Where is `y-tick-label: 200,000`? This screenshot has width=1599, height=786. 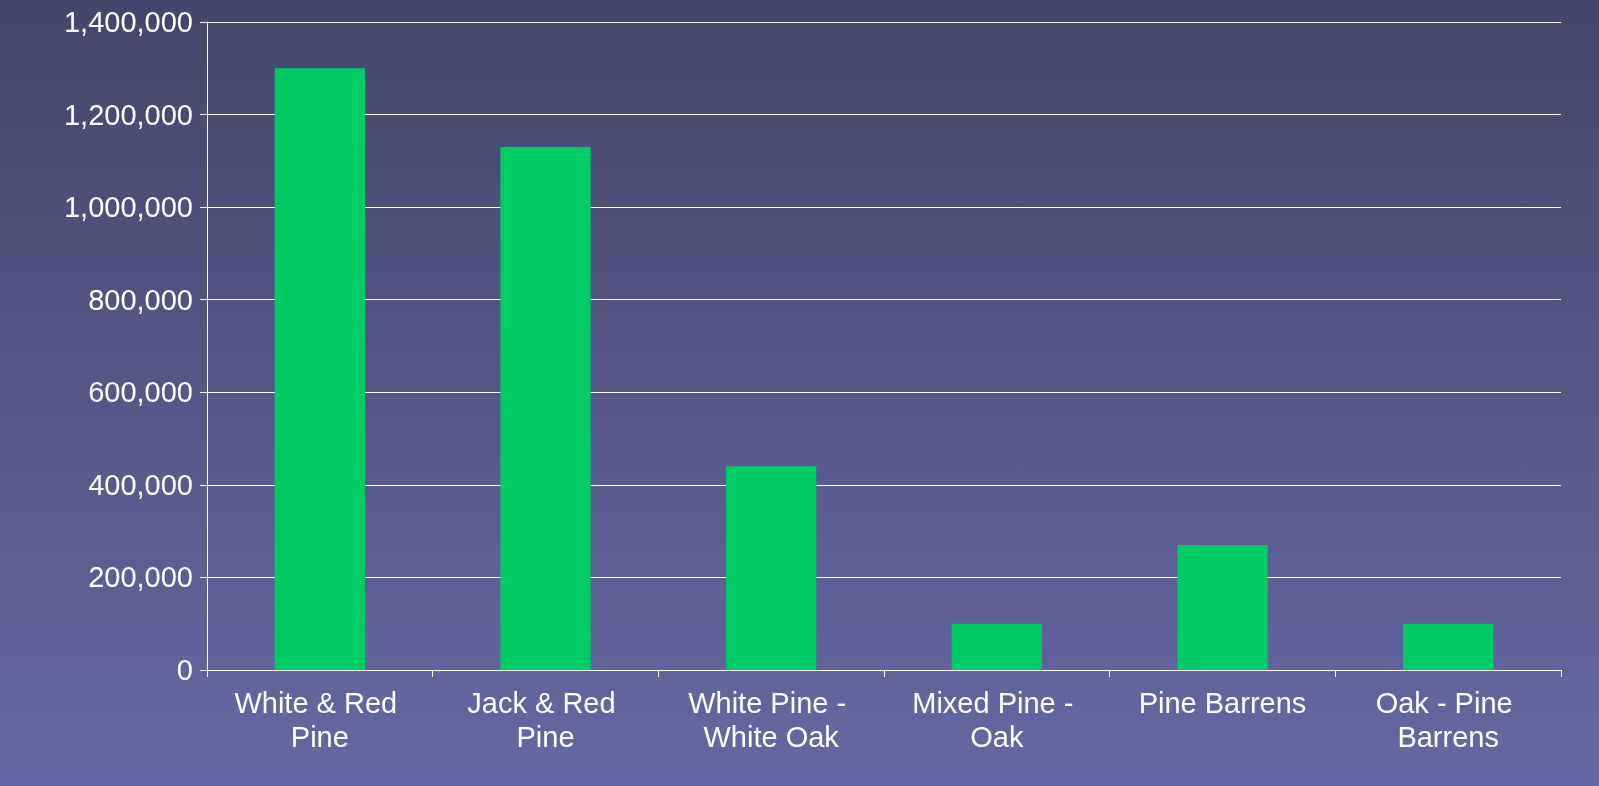
y-tick-label: 200,000 is located at coordinates (140, 577).